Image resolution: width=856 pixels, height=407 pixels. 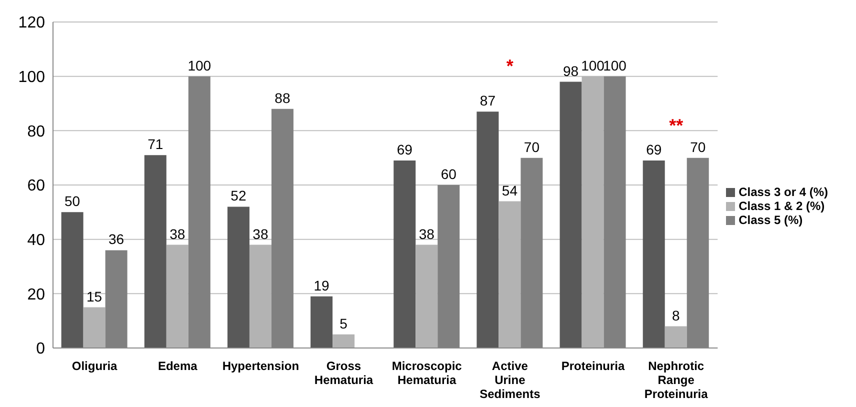 I want to click on y-tick-label: 60, so click(x=36, y=186).